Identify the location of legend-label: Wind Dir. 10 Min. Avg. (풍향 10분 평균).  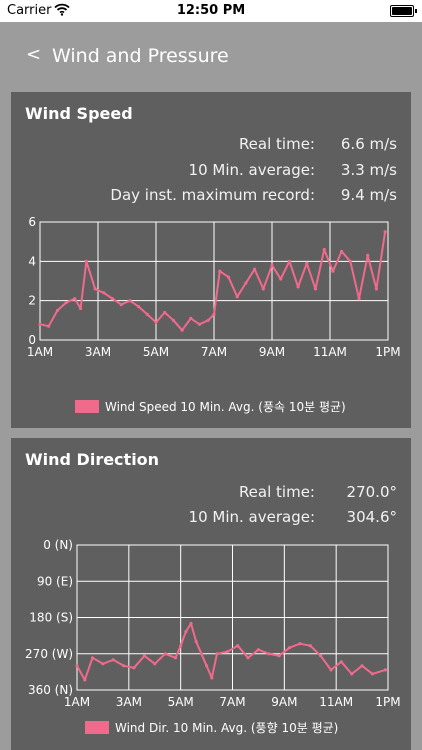
(227, 728).